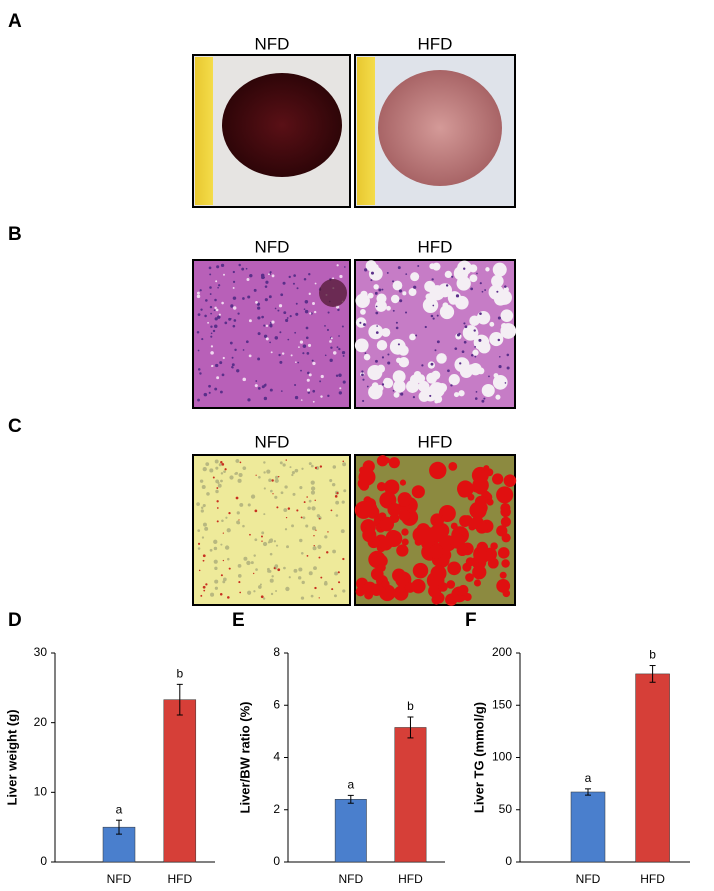  I want to click on panel-letter: B, so click(15, 234).